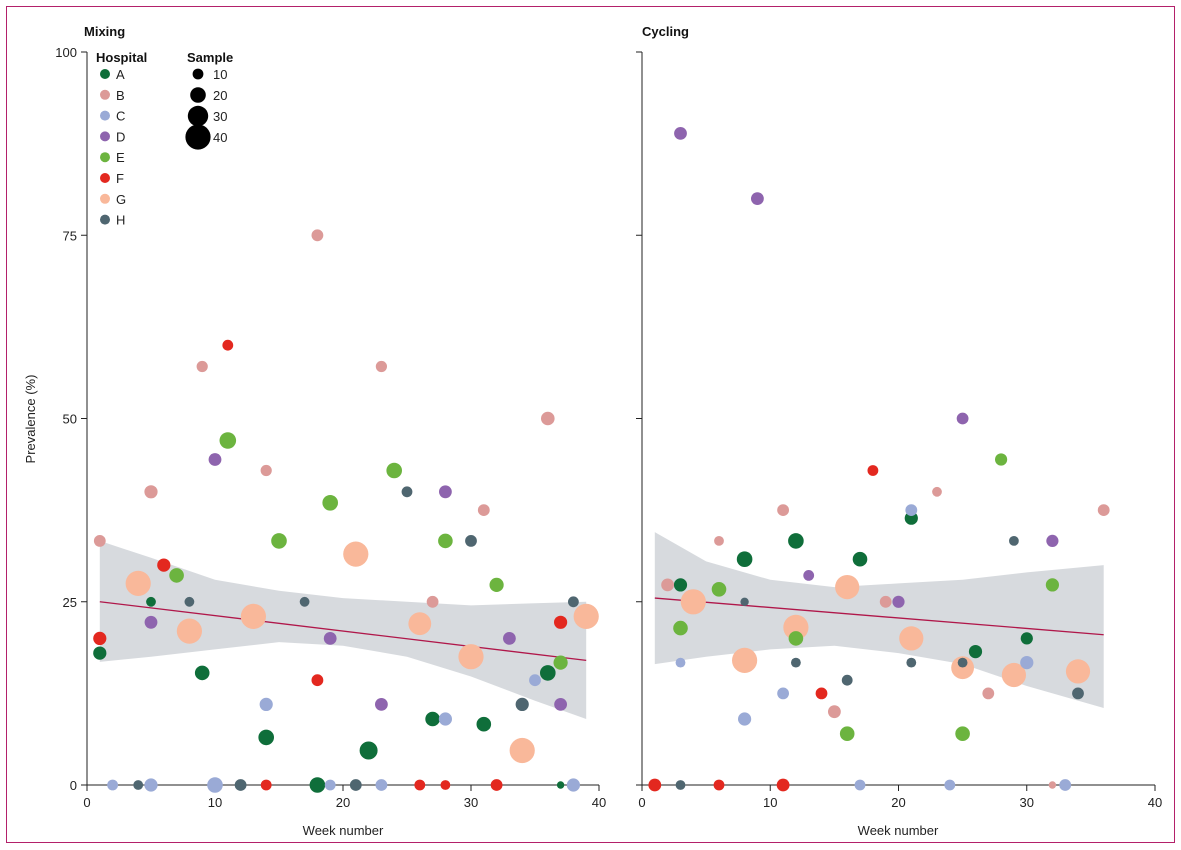  What do you see at coordinates (105, 178) in the screenshot?
I see `legend-swatch-hospital-f` at bounding box center [105, 178].